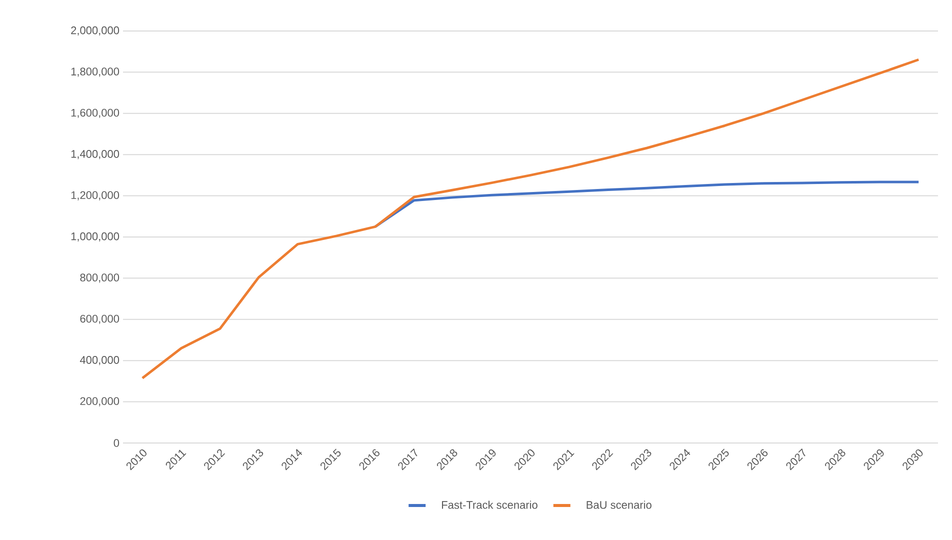 This screenshot has width=952, height=540. Describe the element at coordinates (95, 31) in the screenshot. I see `y-tick-label: 2,000,000` at that location.